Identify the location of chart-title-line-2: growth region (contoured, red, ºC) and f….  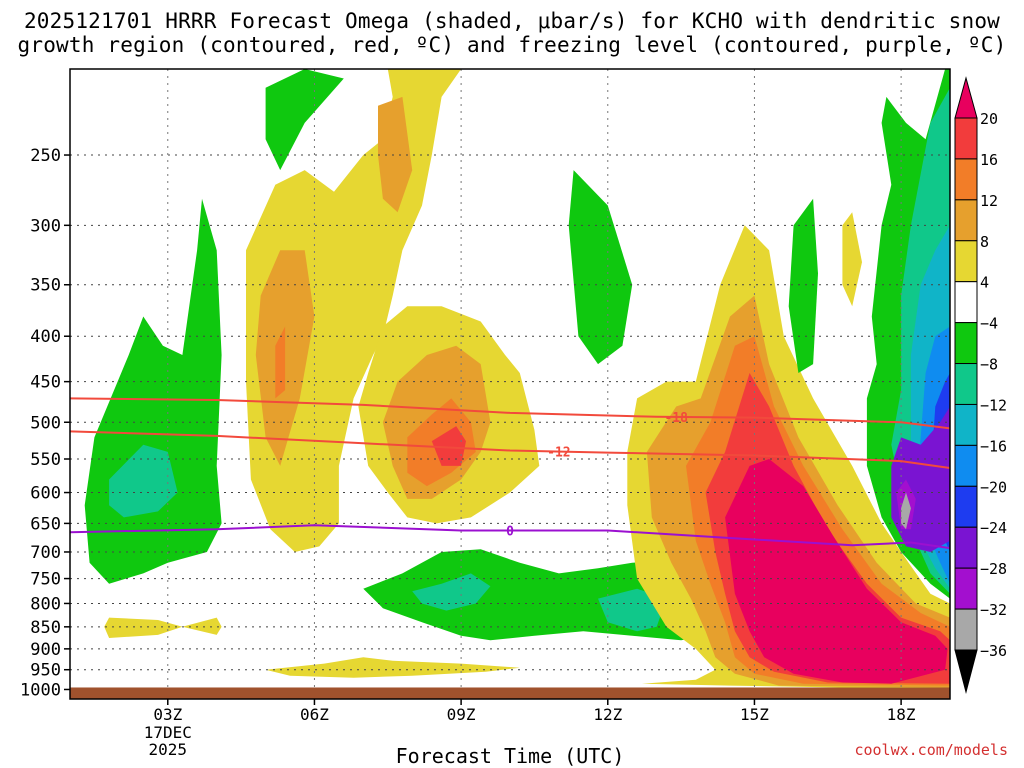
(512, 45).